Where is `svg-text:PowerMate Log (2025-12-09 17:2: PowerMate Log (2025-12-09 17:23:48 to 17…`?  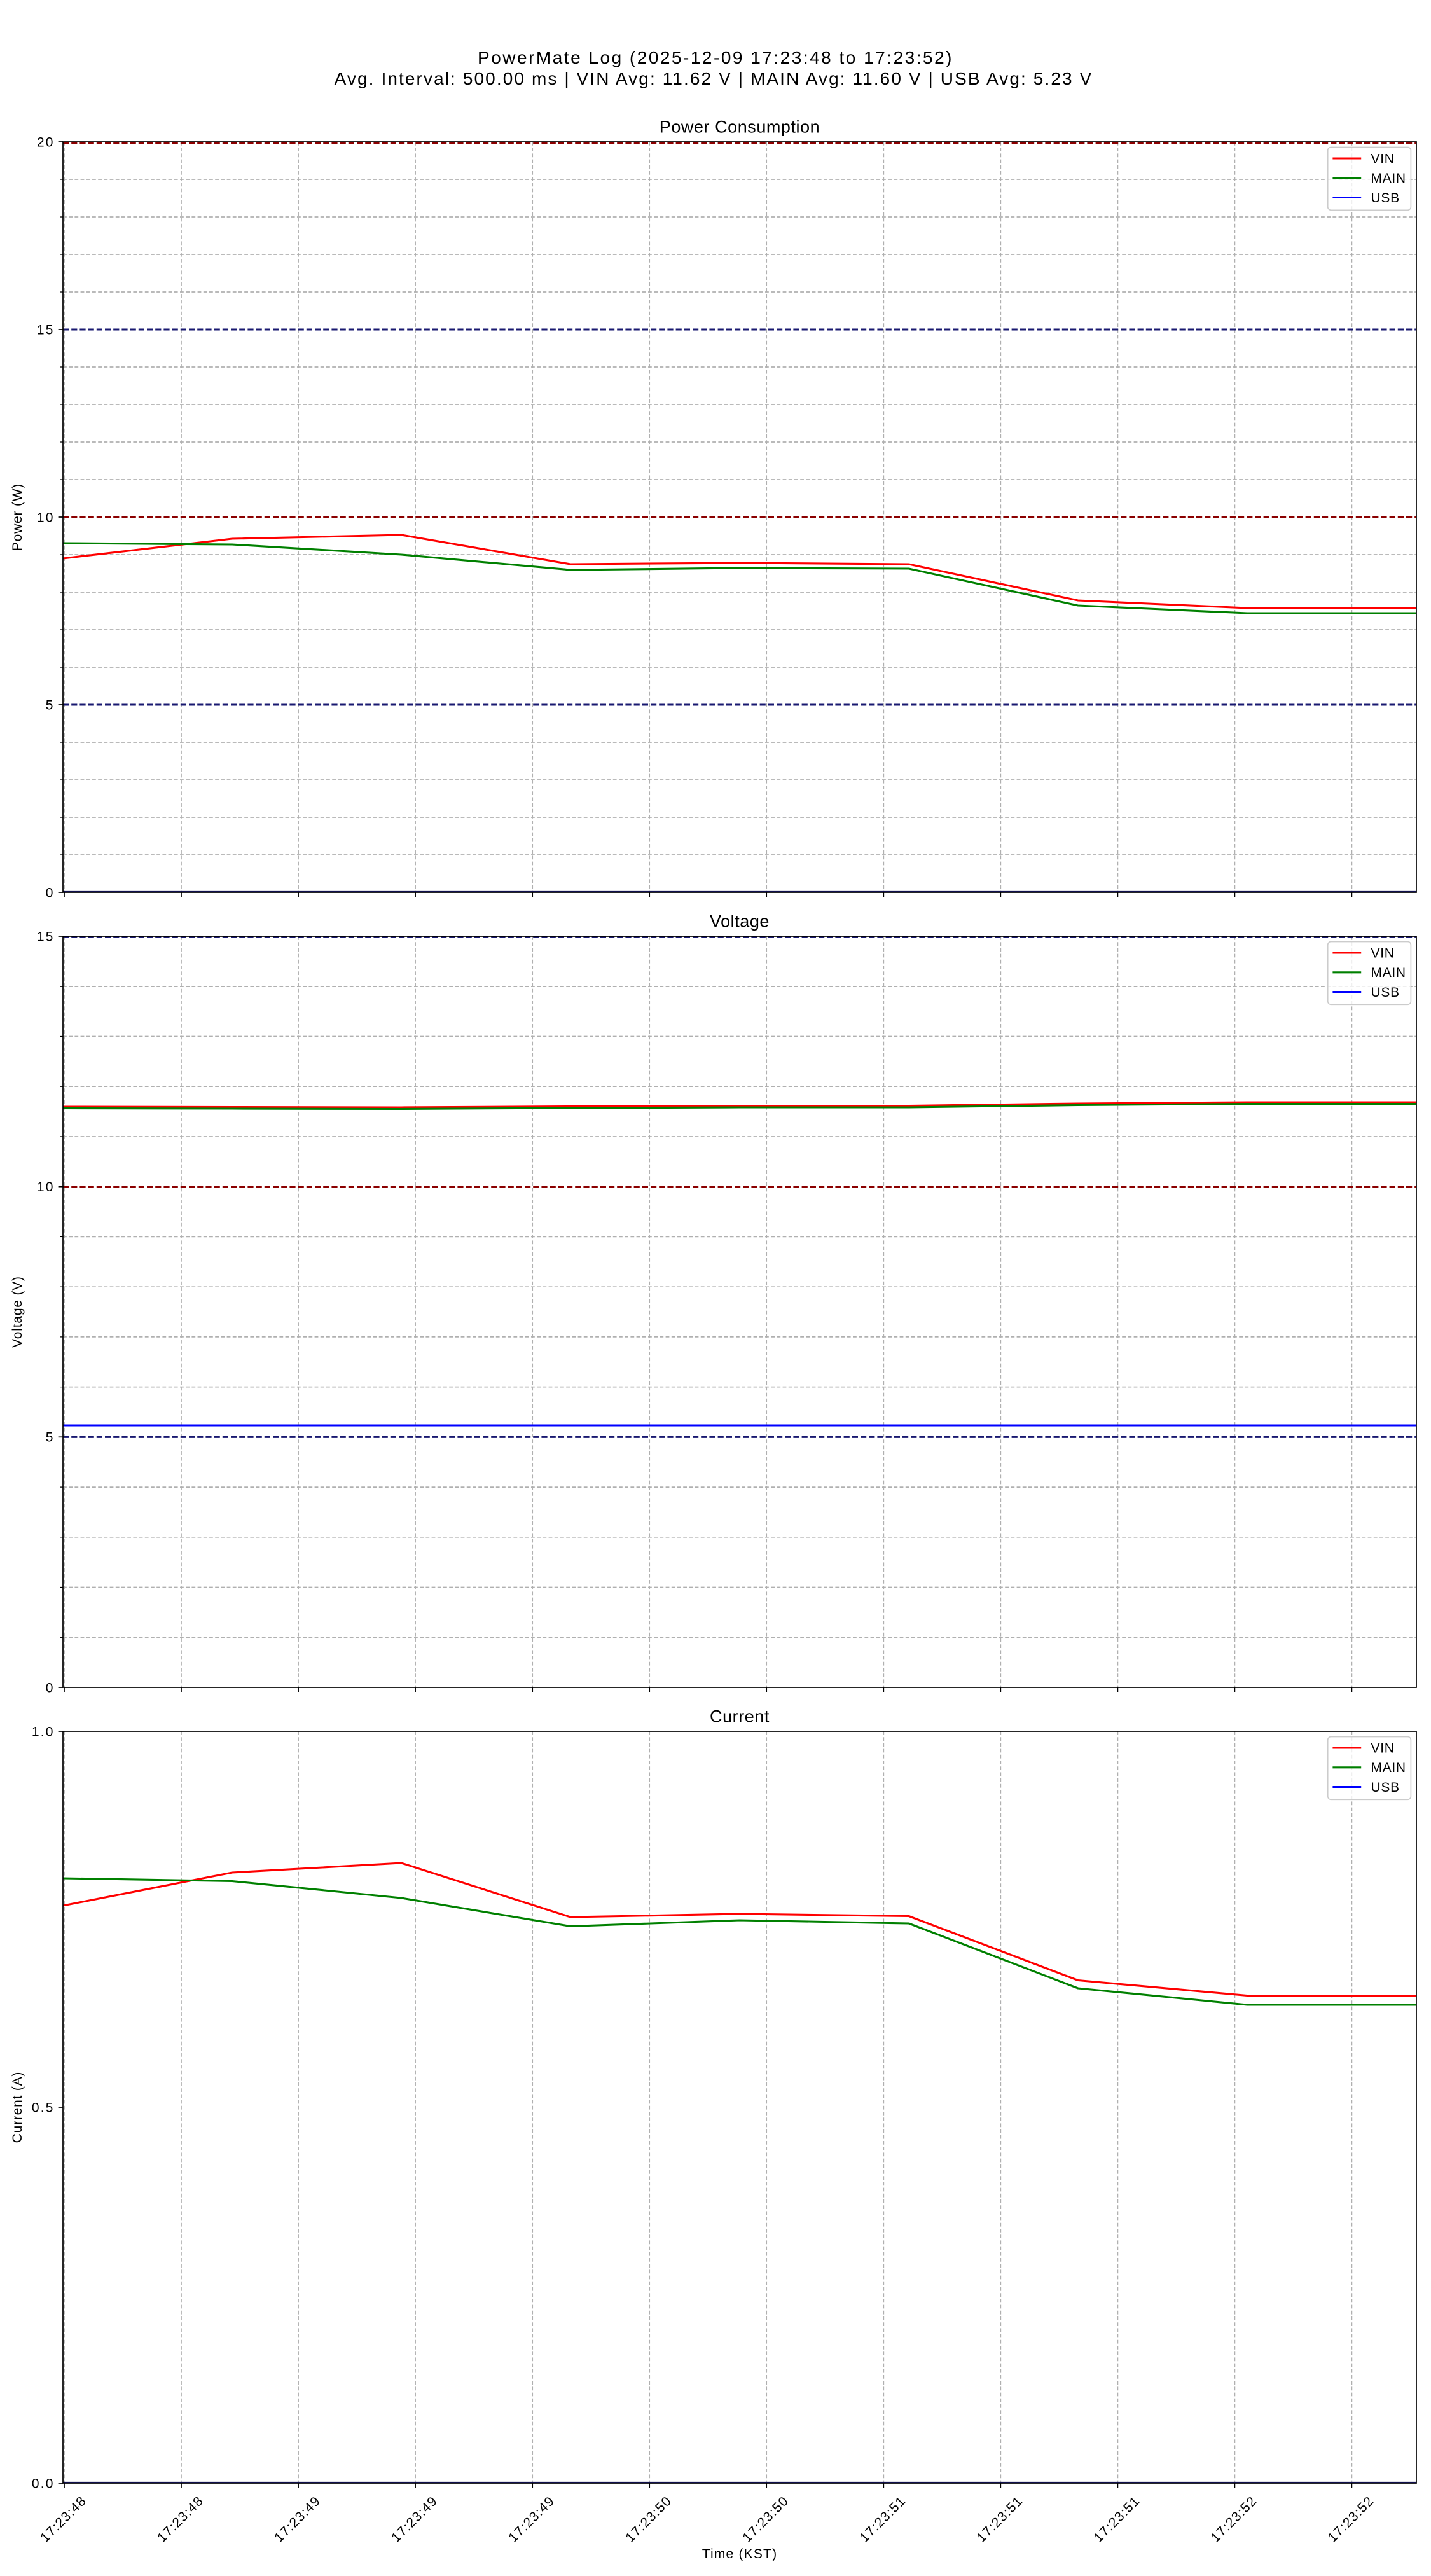
svg-text:PowerMate Log (2025-12-09 17:2: PowerMate Log (2025-12-09 17:23:48 to 17… is located at coordinates (715, 57).